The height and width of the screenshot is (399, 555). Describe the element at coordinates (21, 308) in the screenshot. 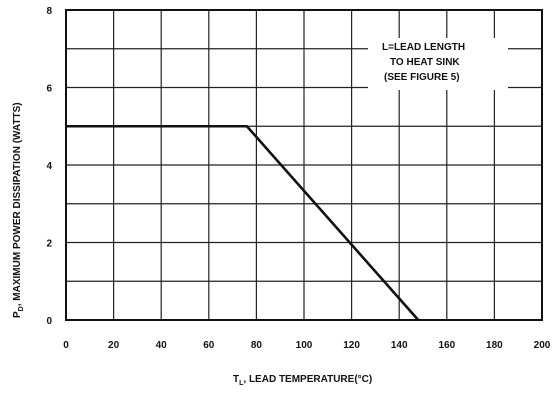

I see `y-axis-title-sub: D` at that location.